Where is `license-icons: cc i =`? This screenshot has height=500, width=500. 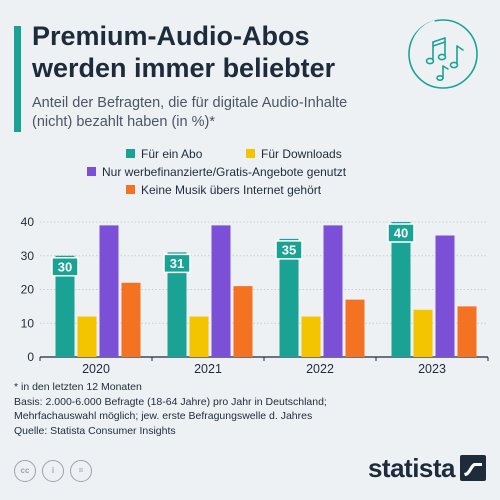 license-icons: cc i = is located at coordinates (59, 472).